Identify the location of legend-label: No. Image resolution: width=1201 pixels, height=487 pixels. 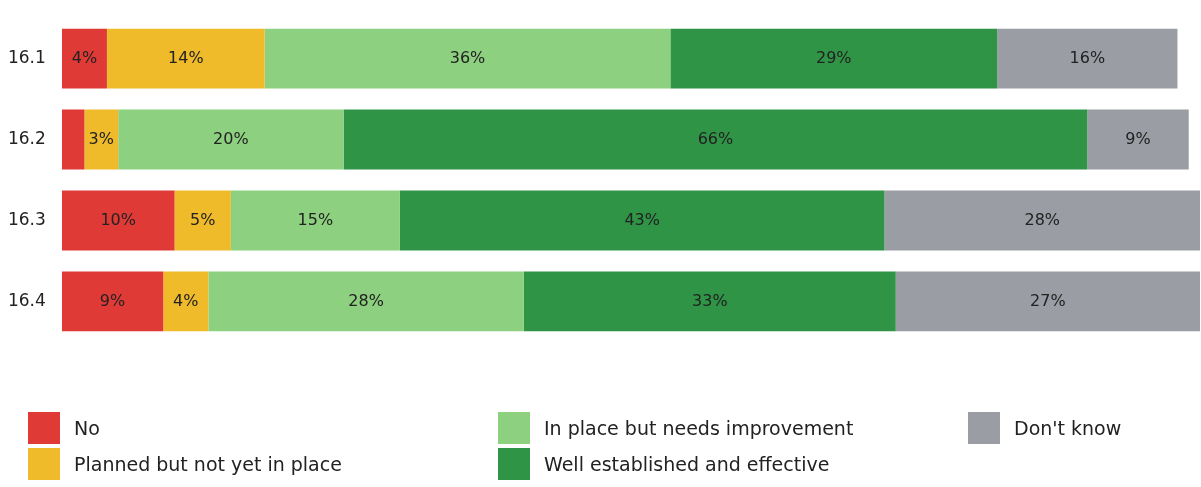
(87, 428).